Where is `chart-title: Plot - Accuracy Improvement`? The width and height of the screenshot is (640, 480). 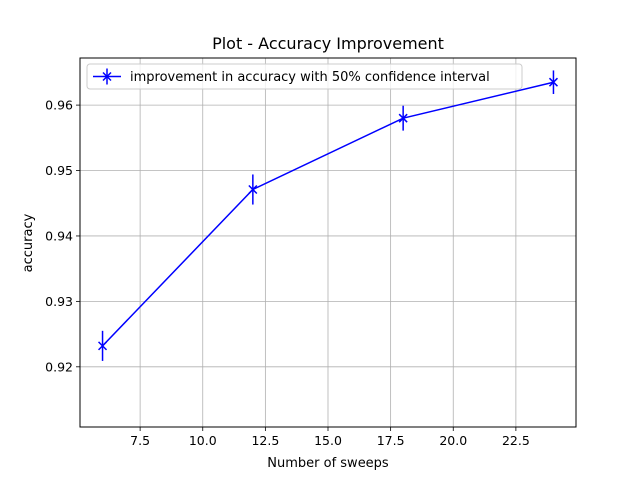
chart-title: Plot - Accuracy Improvement is located at coordinates (328, 43).